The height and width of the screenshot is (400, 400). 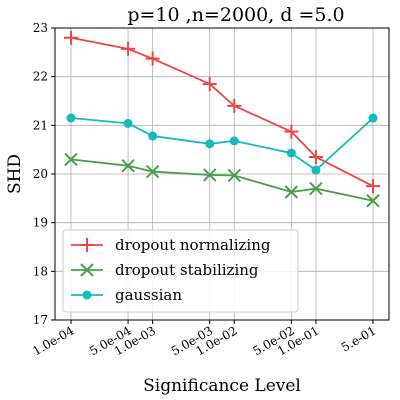 What do you see at coordinates (40, 28) in the screenshot?
I see `y-tick-label: 23` at bounding box center [40, 28].